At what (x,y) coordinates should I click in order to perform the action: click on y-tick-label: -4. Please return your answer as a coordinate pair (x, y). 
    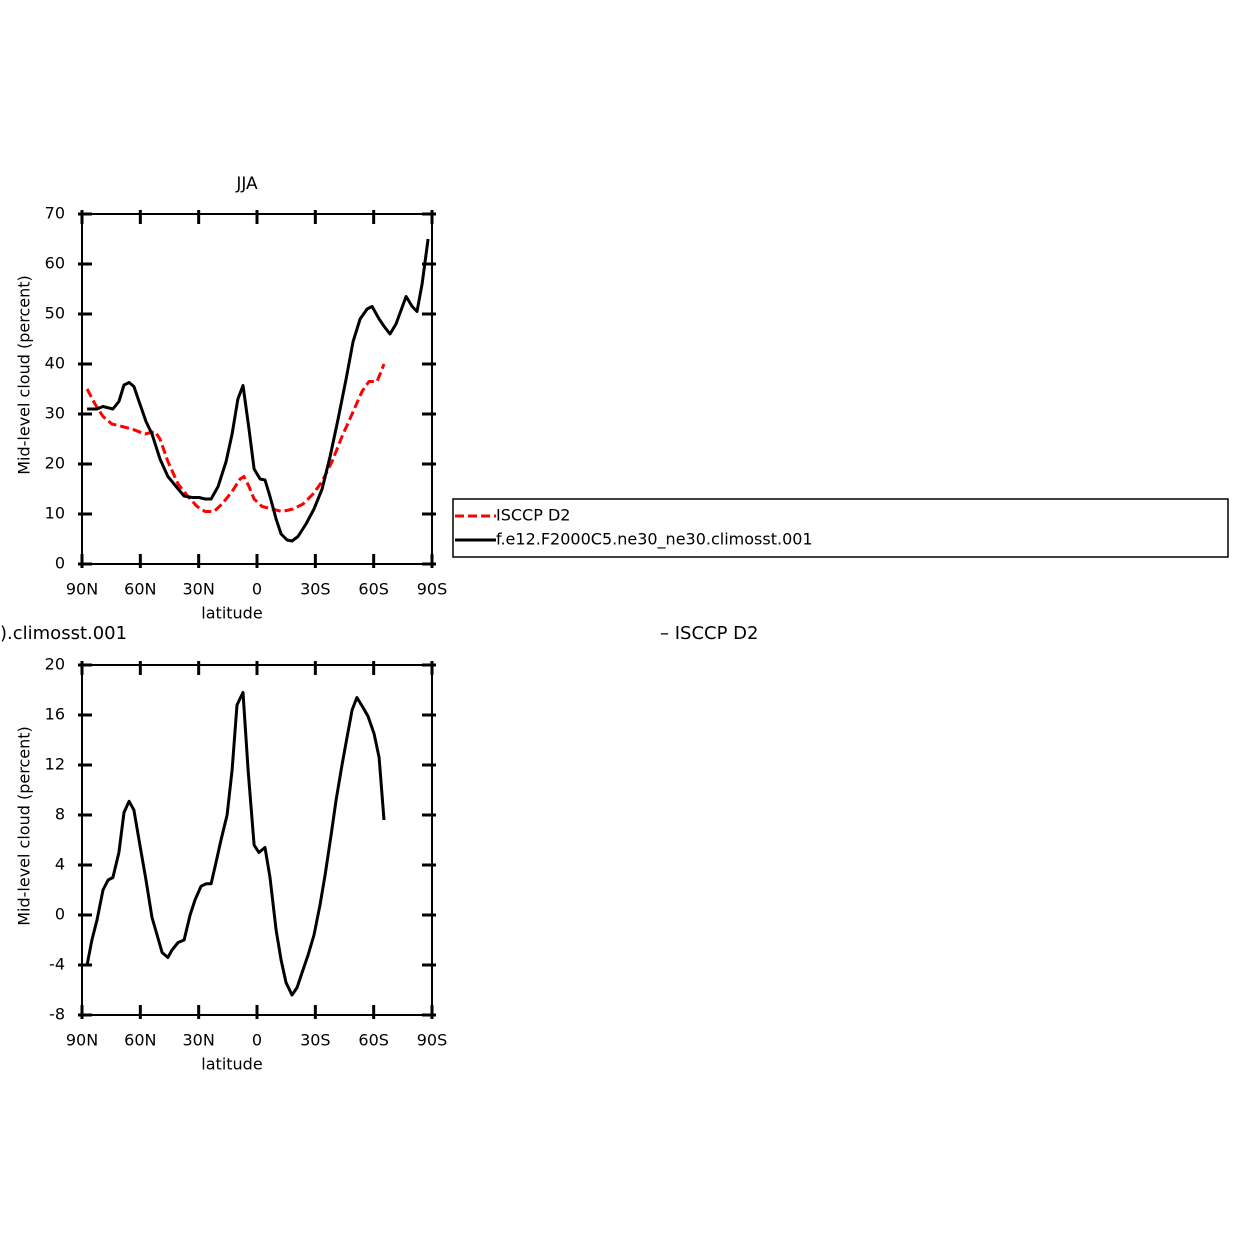
    Looking at the image, I should click on (57, 964).